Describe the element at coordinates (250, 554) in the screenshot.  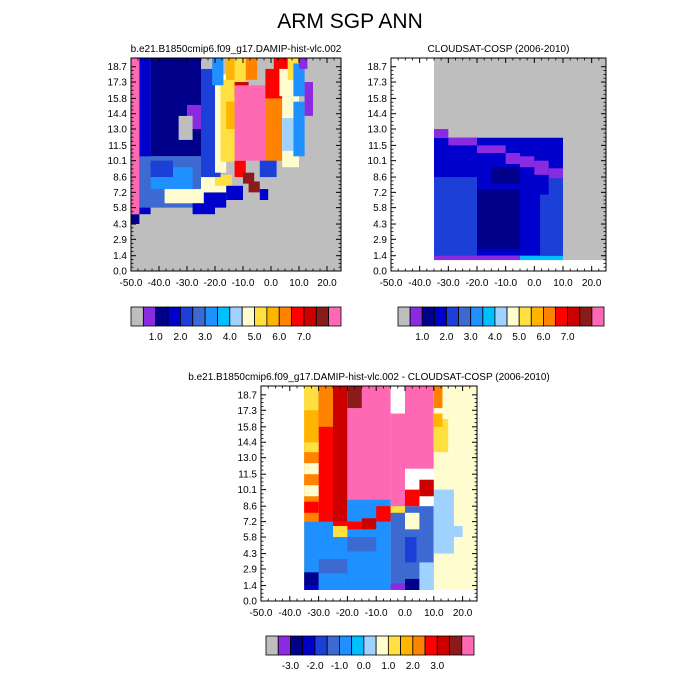
I see `y-tick-label: 4.3` at that location.